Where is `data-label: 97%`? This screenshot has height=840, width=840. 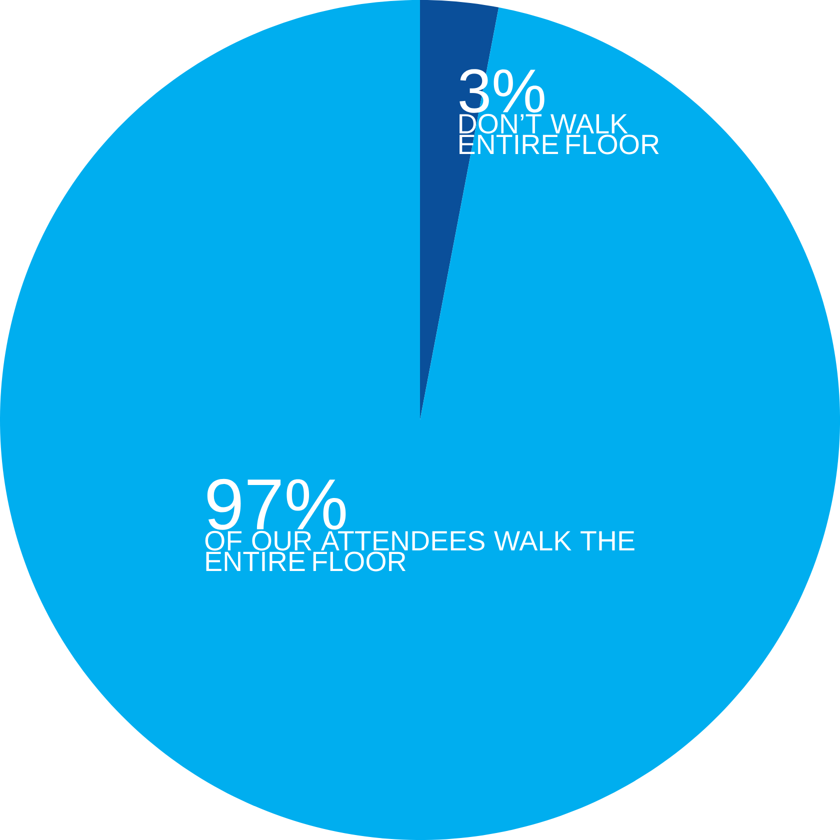 data-label: 97% is located at coordinates (276, 504).